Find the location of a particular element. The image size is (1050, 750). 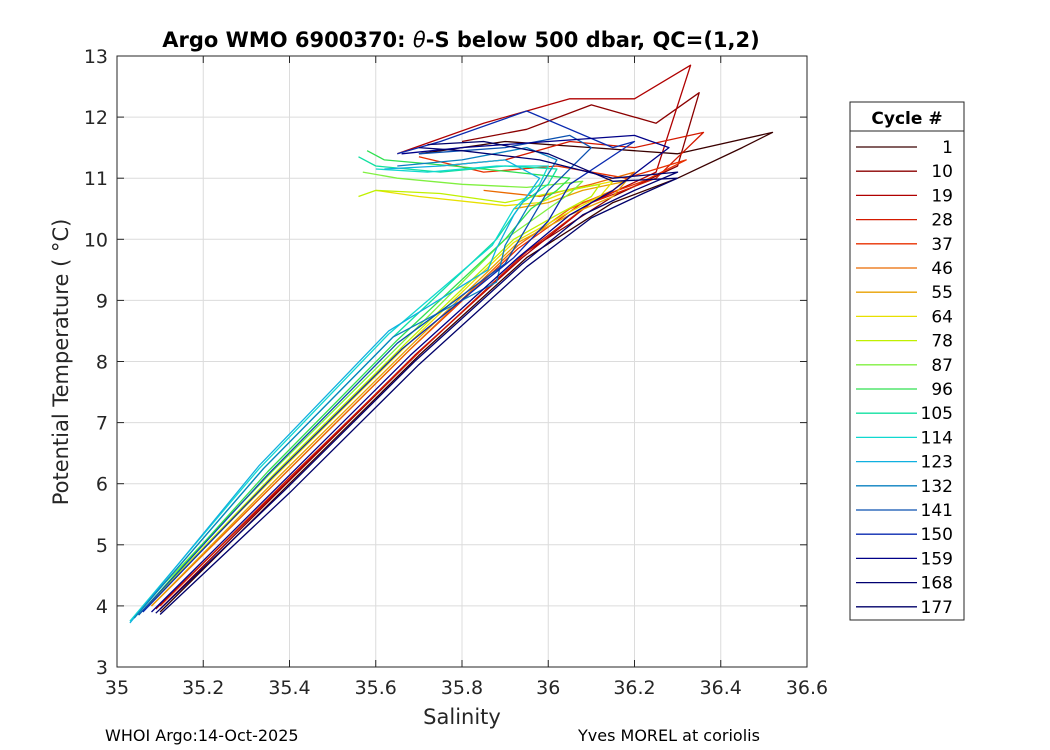

legend-entry: 19 is located at coordinates (904, 196).